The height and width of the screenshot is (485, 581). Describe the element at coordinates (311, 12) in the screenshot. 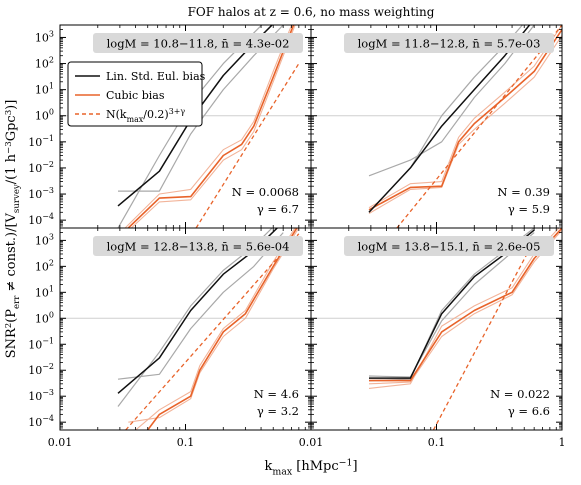

I see `figure-title: FOF halos at z = 0.6, no mass weighting` at that location.